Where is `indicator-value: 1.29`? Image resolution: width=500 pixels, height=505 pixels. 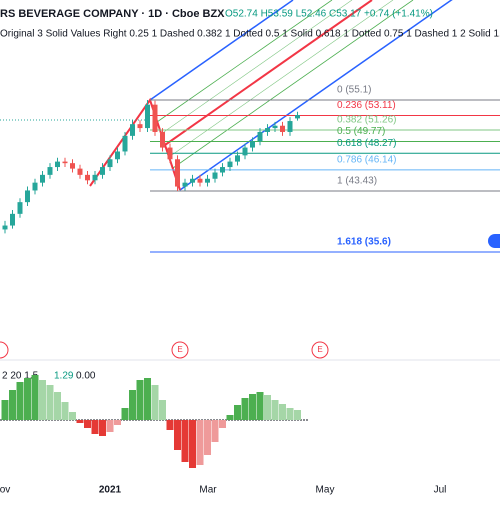 indicator-value: 1.29 is located at coordinates (64, 376).